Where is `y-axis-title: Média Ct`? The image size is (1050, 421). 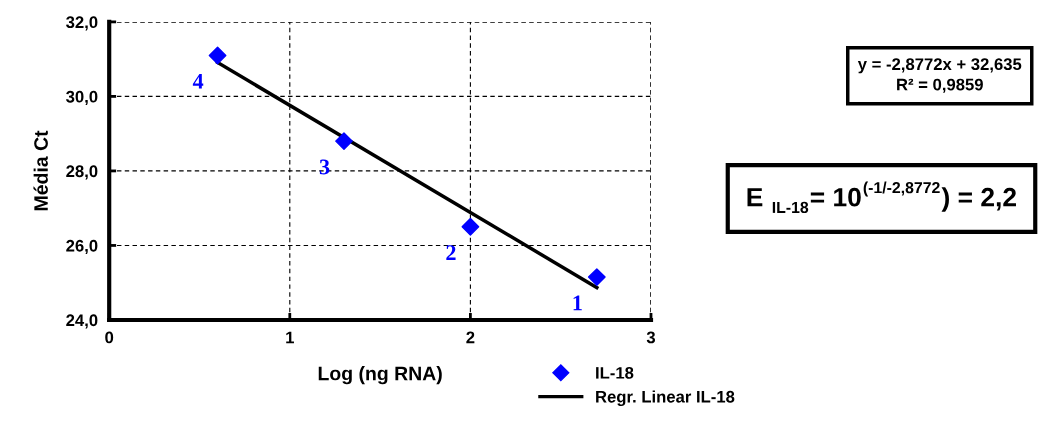 y-axis-title: Média Ct is located at coordinates (40, 170).